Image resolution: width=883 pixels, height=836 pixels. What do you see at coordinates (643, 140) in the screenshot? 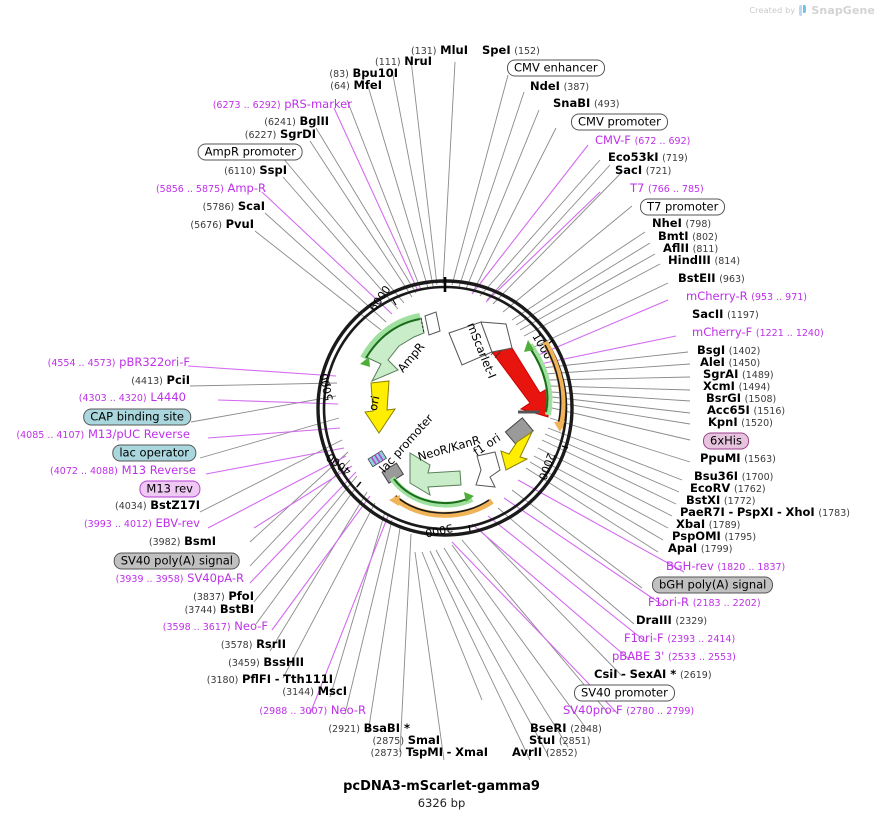
I see `label-cmv-f: CMV-F (672 .. 692)` at bounding box center [643, 140].